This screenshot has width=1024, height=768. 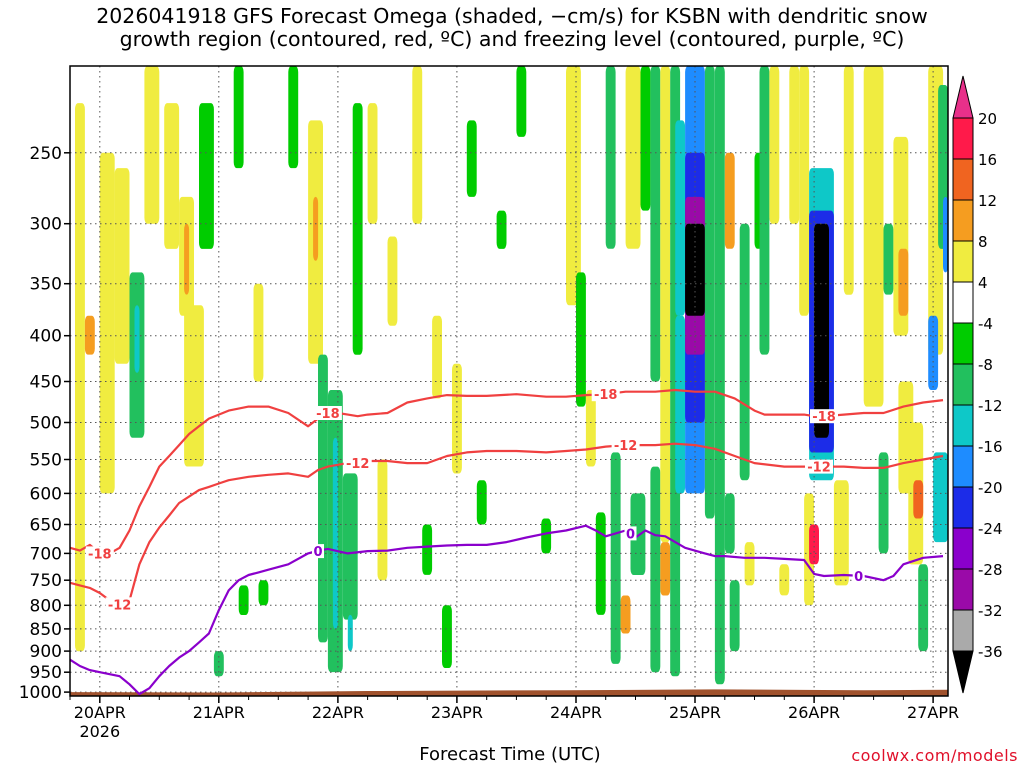 I want to click on colorbar-label: 4, so click(x=983, y=283).